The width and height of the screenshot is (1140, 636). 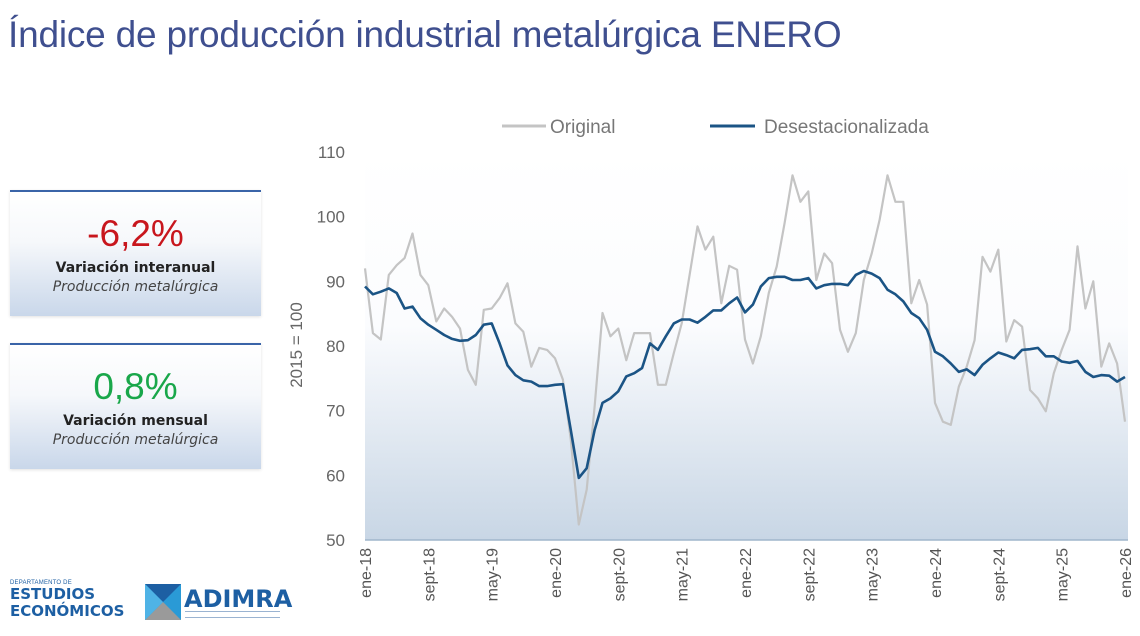 What do you see at coordinates (999, 574) in the screenshot?
I see `x-tick-label: sept-24` at bounding box center [999, 574].